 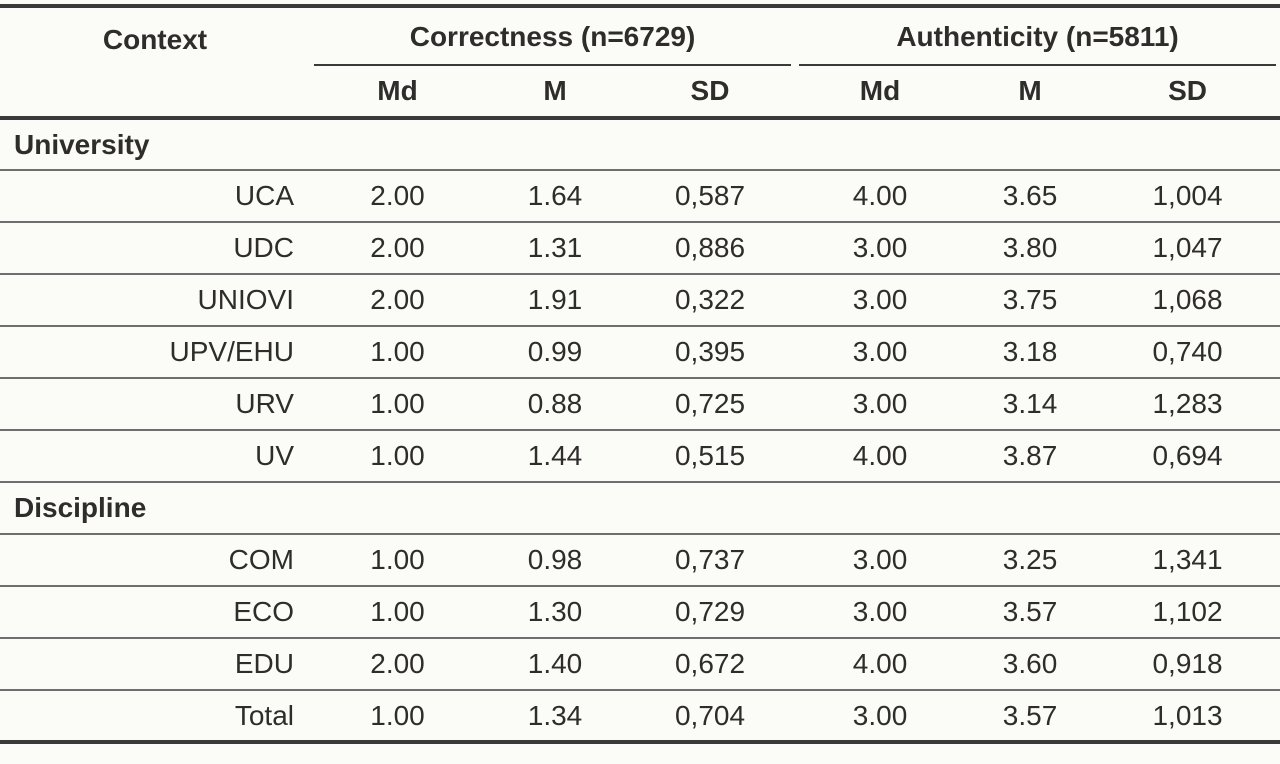 I want to click on value-cell: 1.64, so click(x=555, y=196).